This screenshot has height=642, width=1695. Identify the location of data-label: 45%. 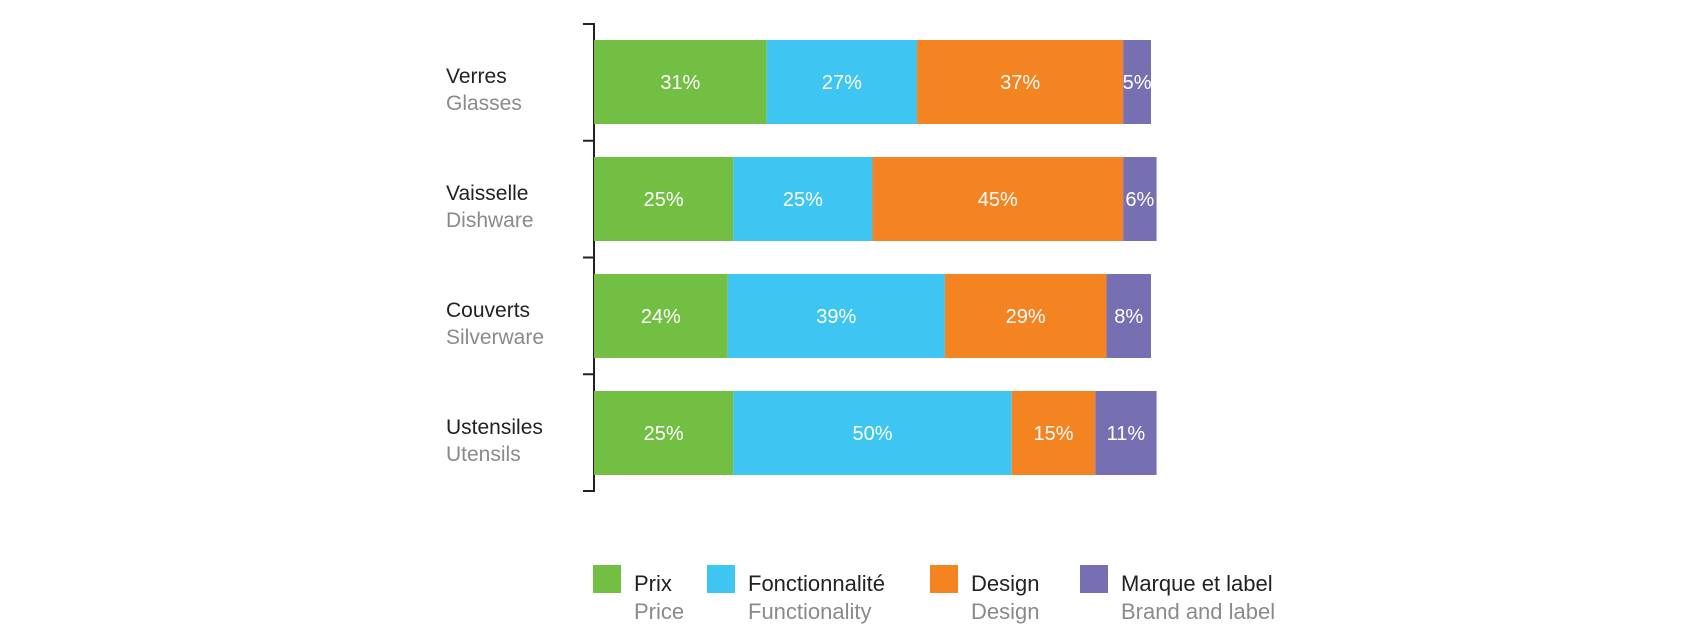
(998, 200).